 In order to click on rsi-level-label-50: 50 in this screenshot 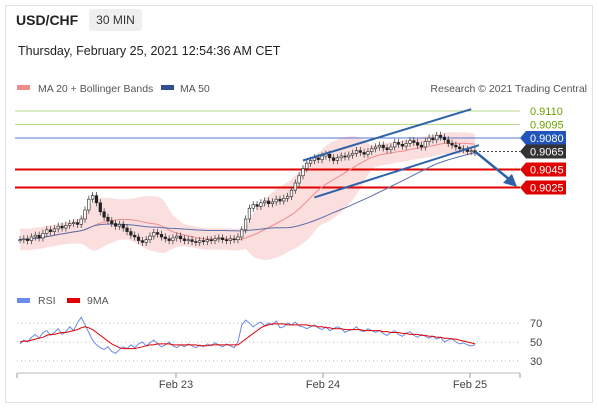, I will do `click(536, 343)`.